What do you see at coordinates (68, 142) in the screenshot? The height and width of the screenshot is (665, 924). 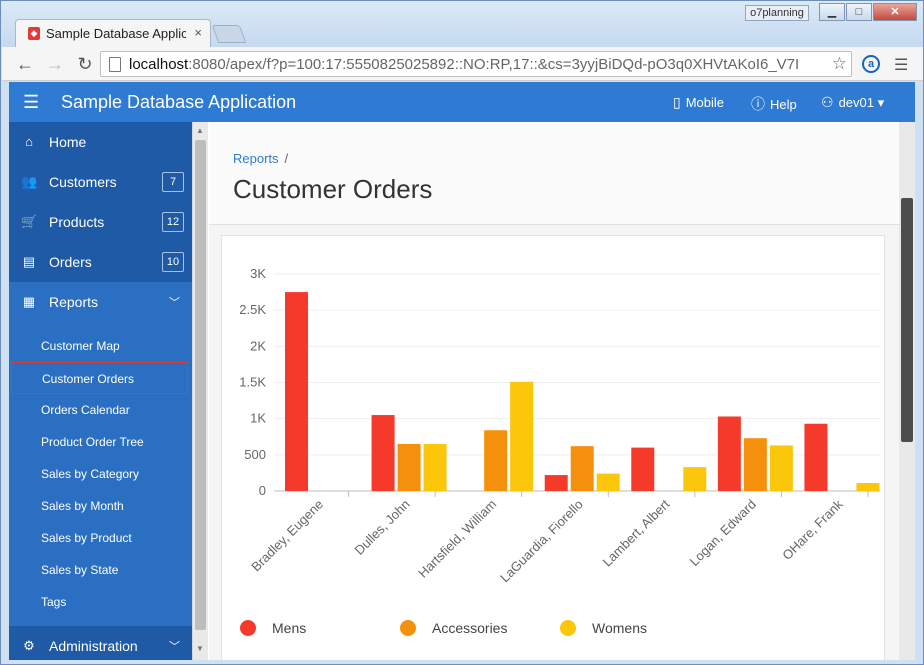 I see `sidebar-item-label: Home` at bounding box center [68, 142].